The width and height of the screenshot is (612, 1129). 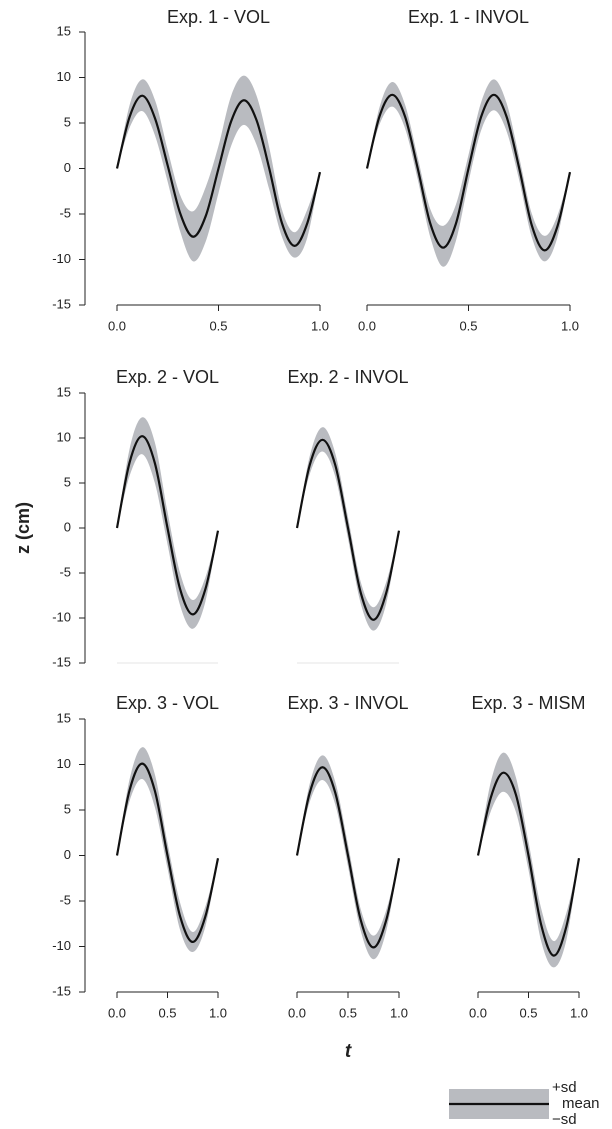 I want to click on y-axis-label: z (cm), so click(x=23, y=528).